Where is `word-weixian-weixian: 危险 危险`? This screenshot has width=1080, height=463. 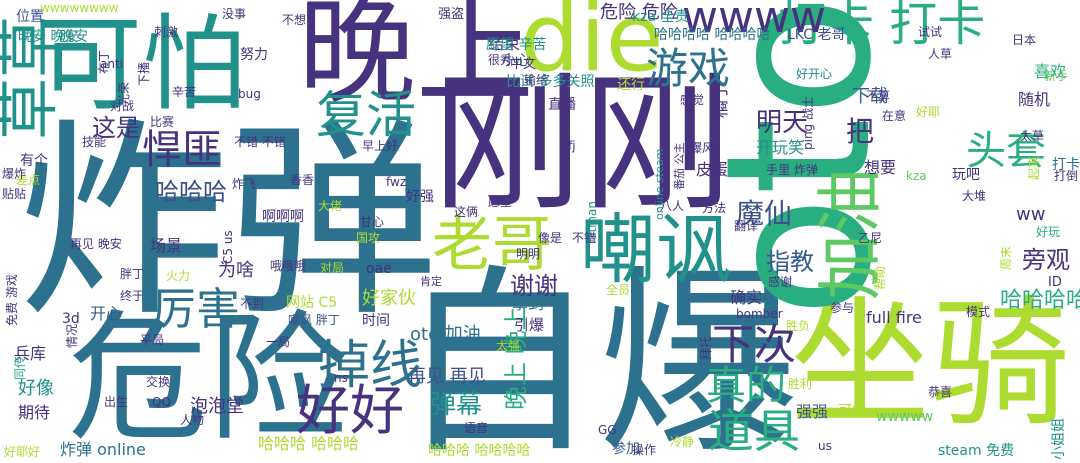
word-weixian-weixian: 危险 危险 is located at coordinates (639, 12).